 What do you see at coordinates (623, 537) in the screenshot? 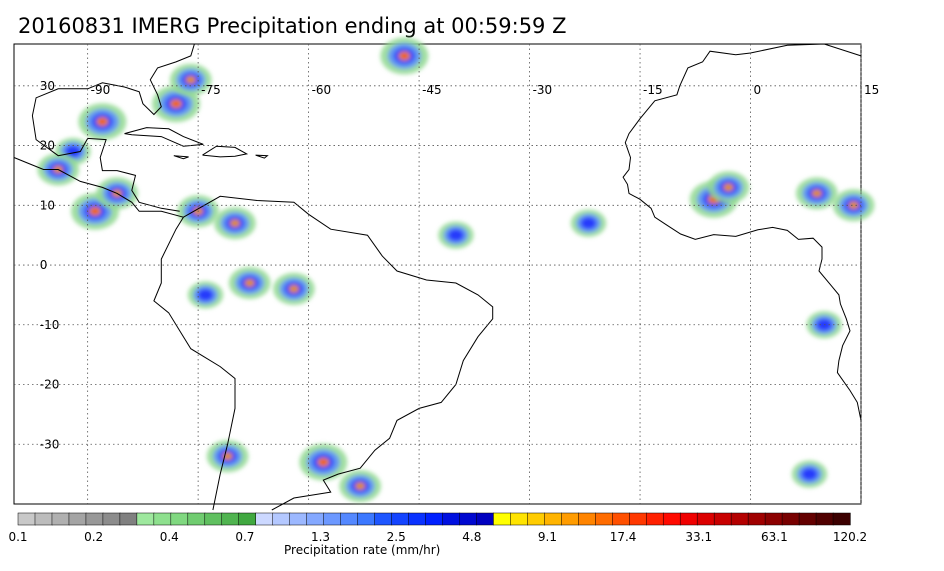
I see `colorbar-tick-label: 17.4` at bounding box center [623, 537].